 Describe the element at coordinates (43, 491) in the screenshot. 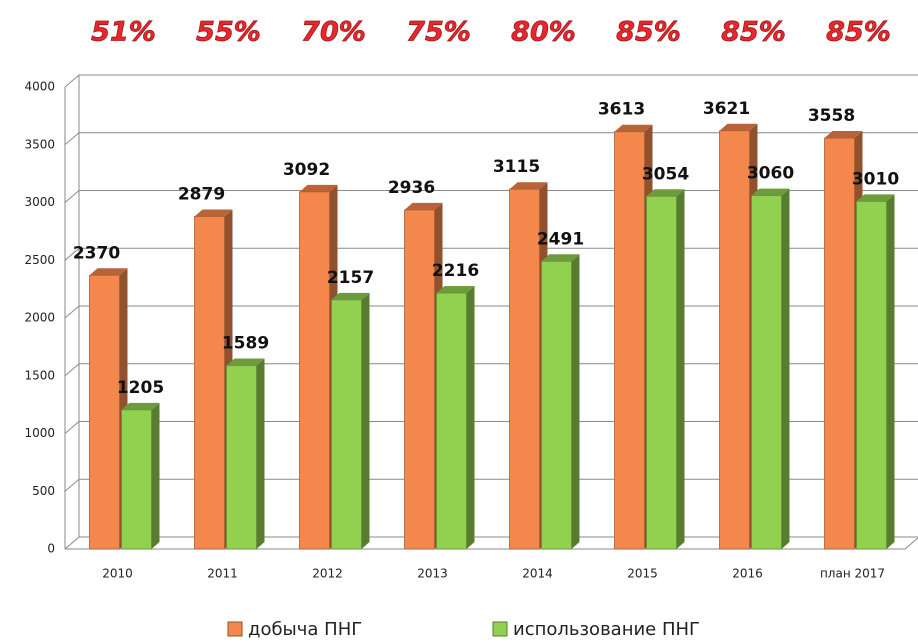

I see `y-tick-label: 500` at that location.